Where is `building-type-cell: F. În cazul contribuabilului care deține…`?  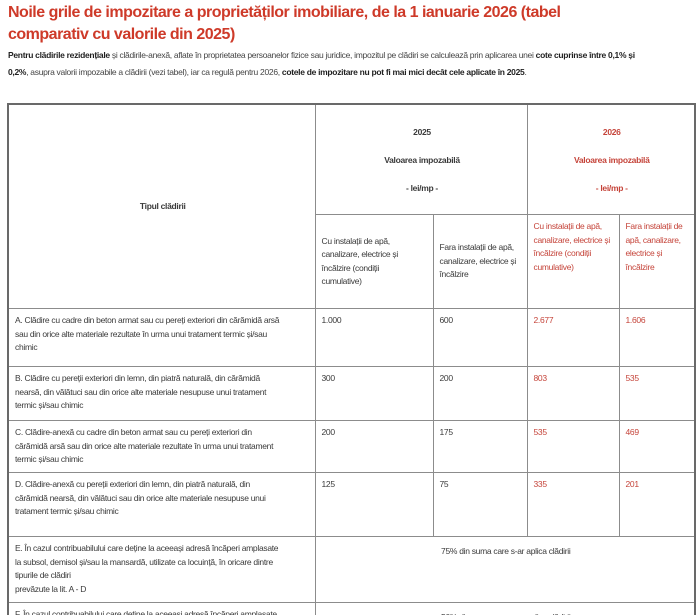
building-type-cell: F. În cazul contribuabilului care deține… is located at coordinates (161, 608).